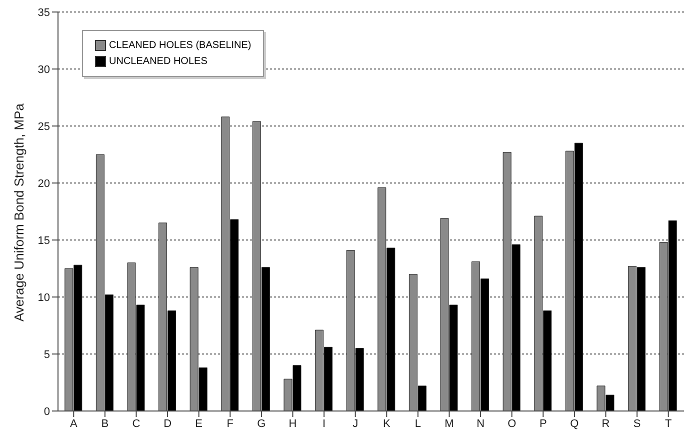 The image size is (686, 437). What do you see at coordinates (449, 424) in the screenshot?
I see `x-tick-label: M` at bounding box center [449, 424].